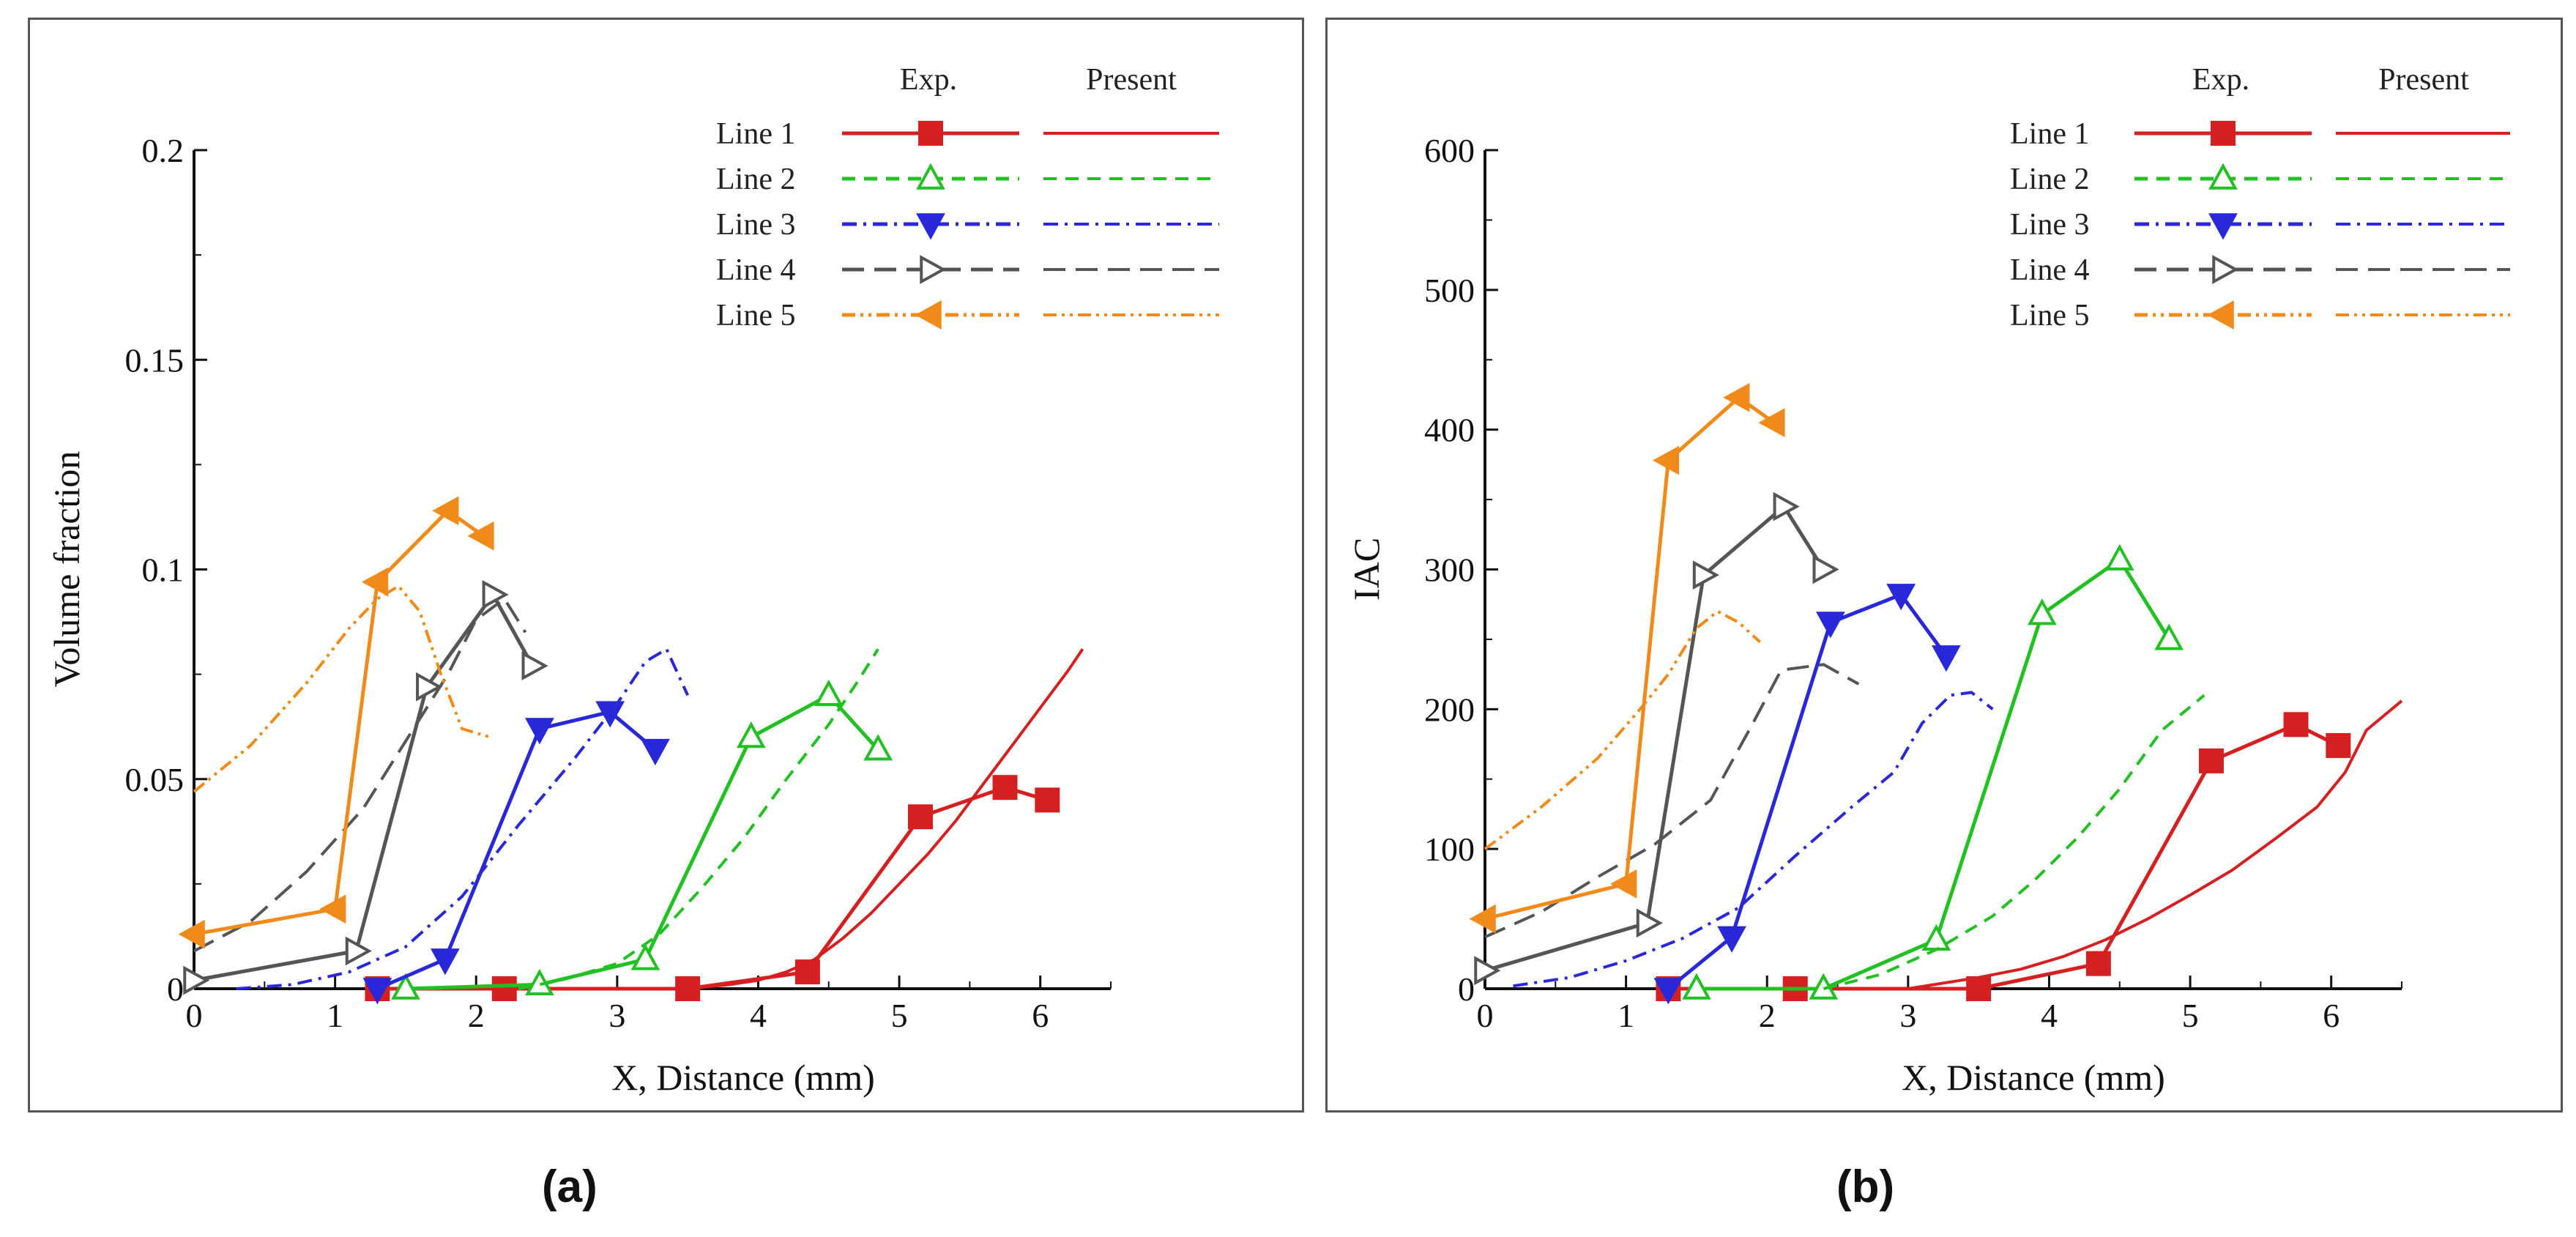 This screenshot has width=2576, height=1237. I want to click on y-tick-label: 400, so click(1449, 430).